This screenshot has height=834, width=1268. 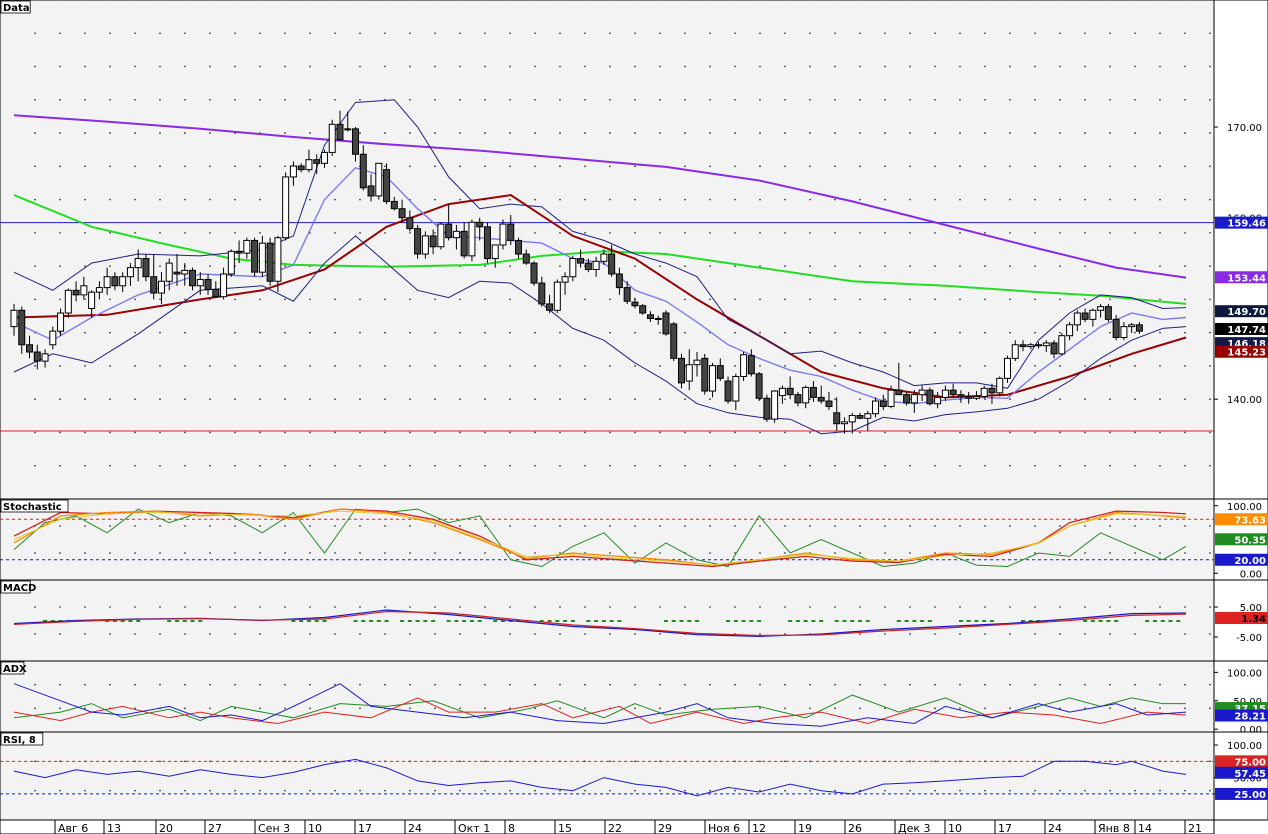 I want to click on stochastic-ytick-label: 100.00, so click(x=1244, y=507).